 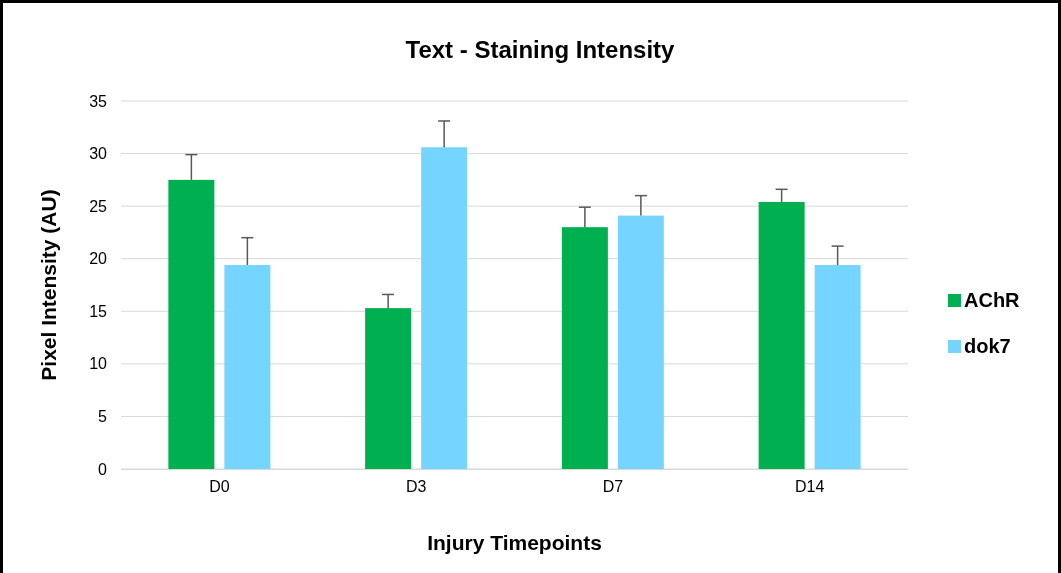 I want to click on y-axis-title: Pixel Intensity (AU), so click(x=48, y=285).